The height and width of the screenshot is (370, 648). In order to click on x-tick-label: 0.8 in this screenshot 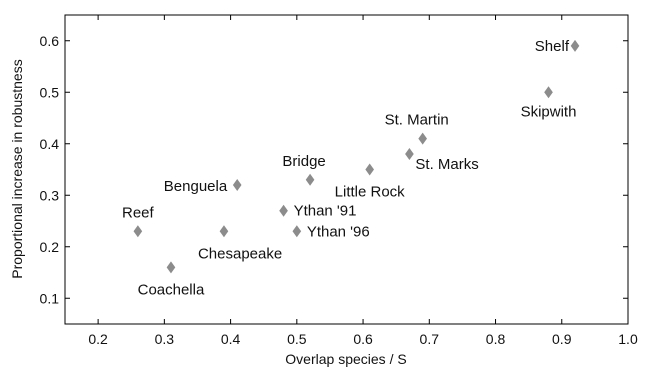, I will do `click(496, 339)`.